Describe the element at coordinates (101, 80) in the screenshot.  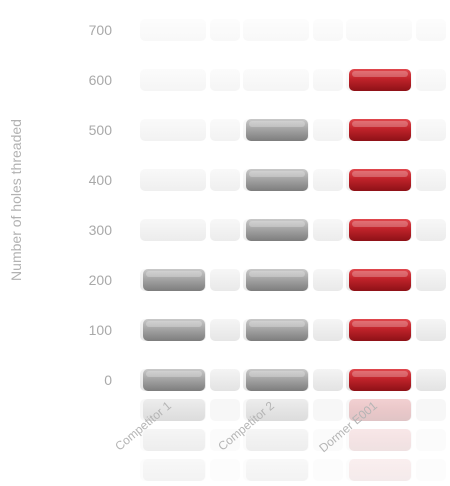
I see `y-tick-label: 600` at that location.